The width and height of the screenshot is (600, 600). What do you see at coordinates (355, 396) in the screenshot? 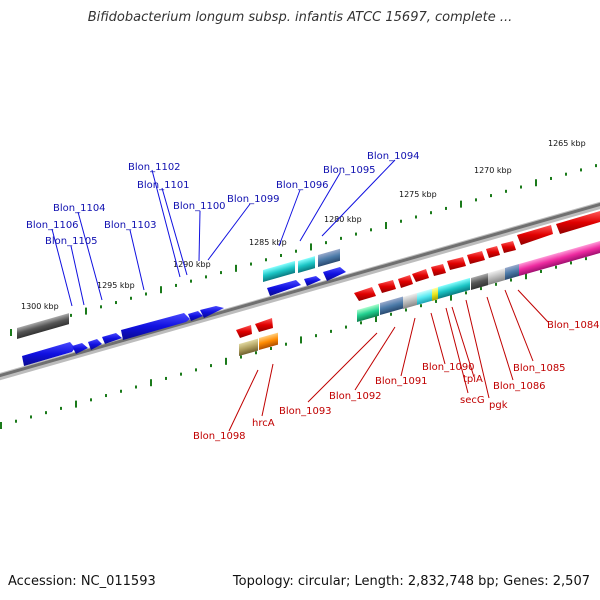
I see `gene-label-blon-1092: Blon_1092` at bounding box center [355, 396].